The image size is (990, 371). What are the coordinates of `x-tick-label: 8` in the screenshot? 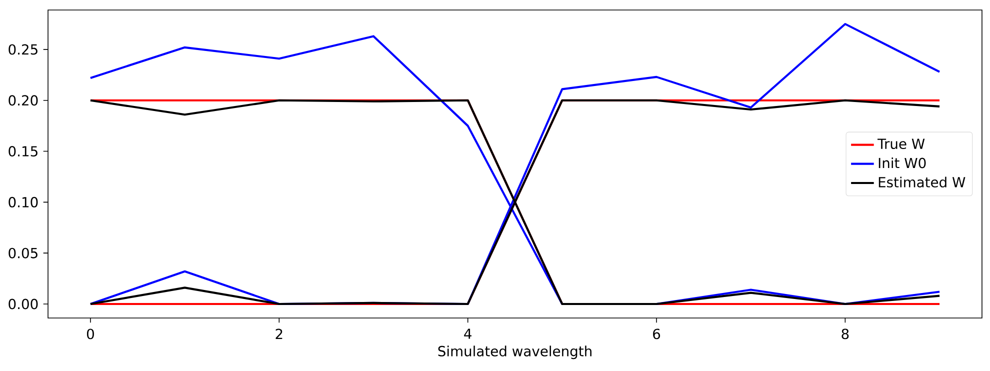 It's located at (845, 334).